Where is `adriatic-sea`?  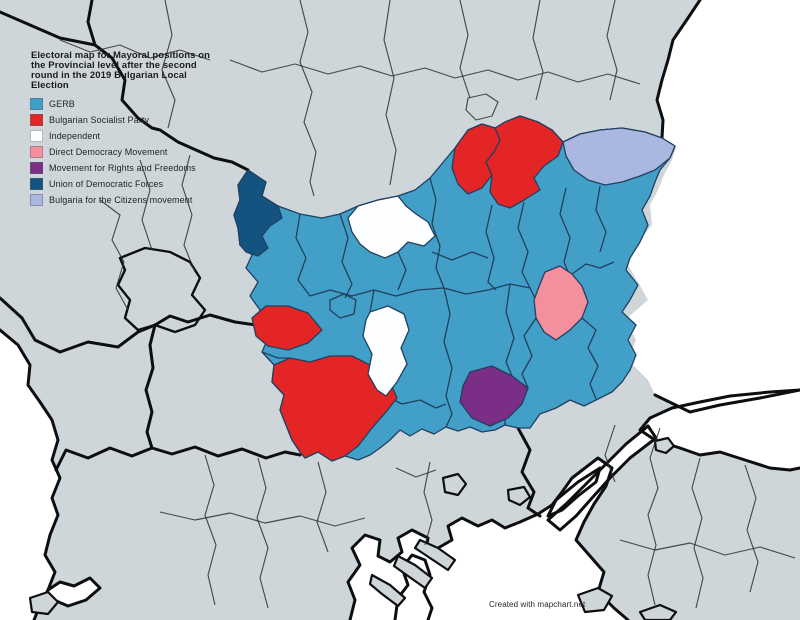 adriatic-sea is located at coordinates (30, 475).